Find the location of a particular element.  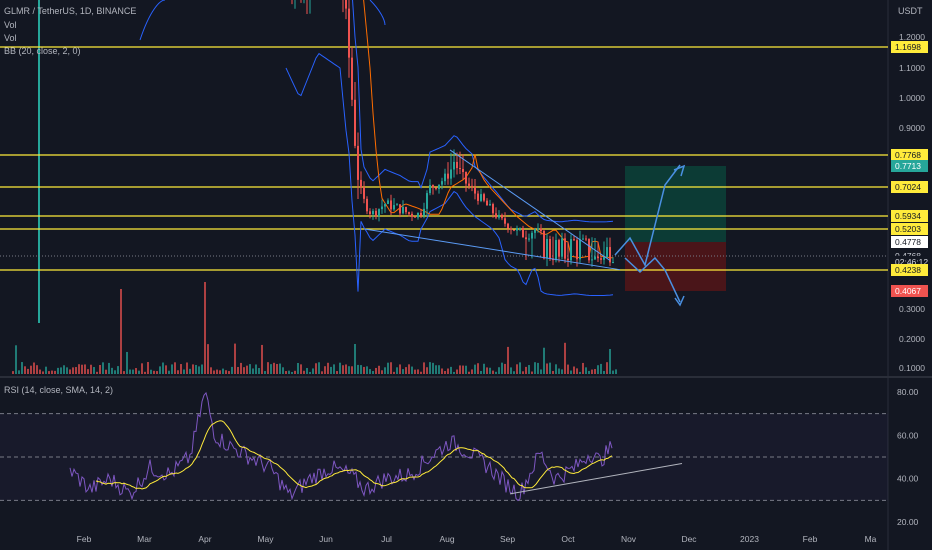

price-tag-text: 0.5203 is located at coordinates (908, 229).